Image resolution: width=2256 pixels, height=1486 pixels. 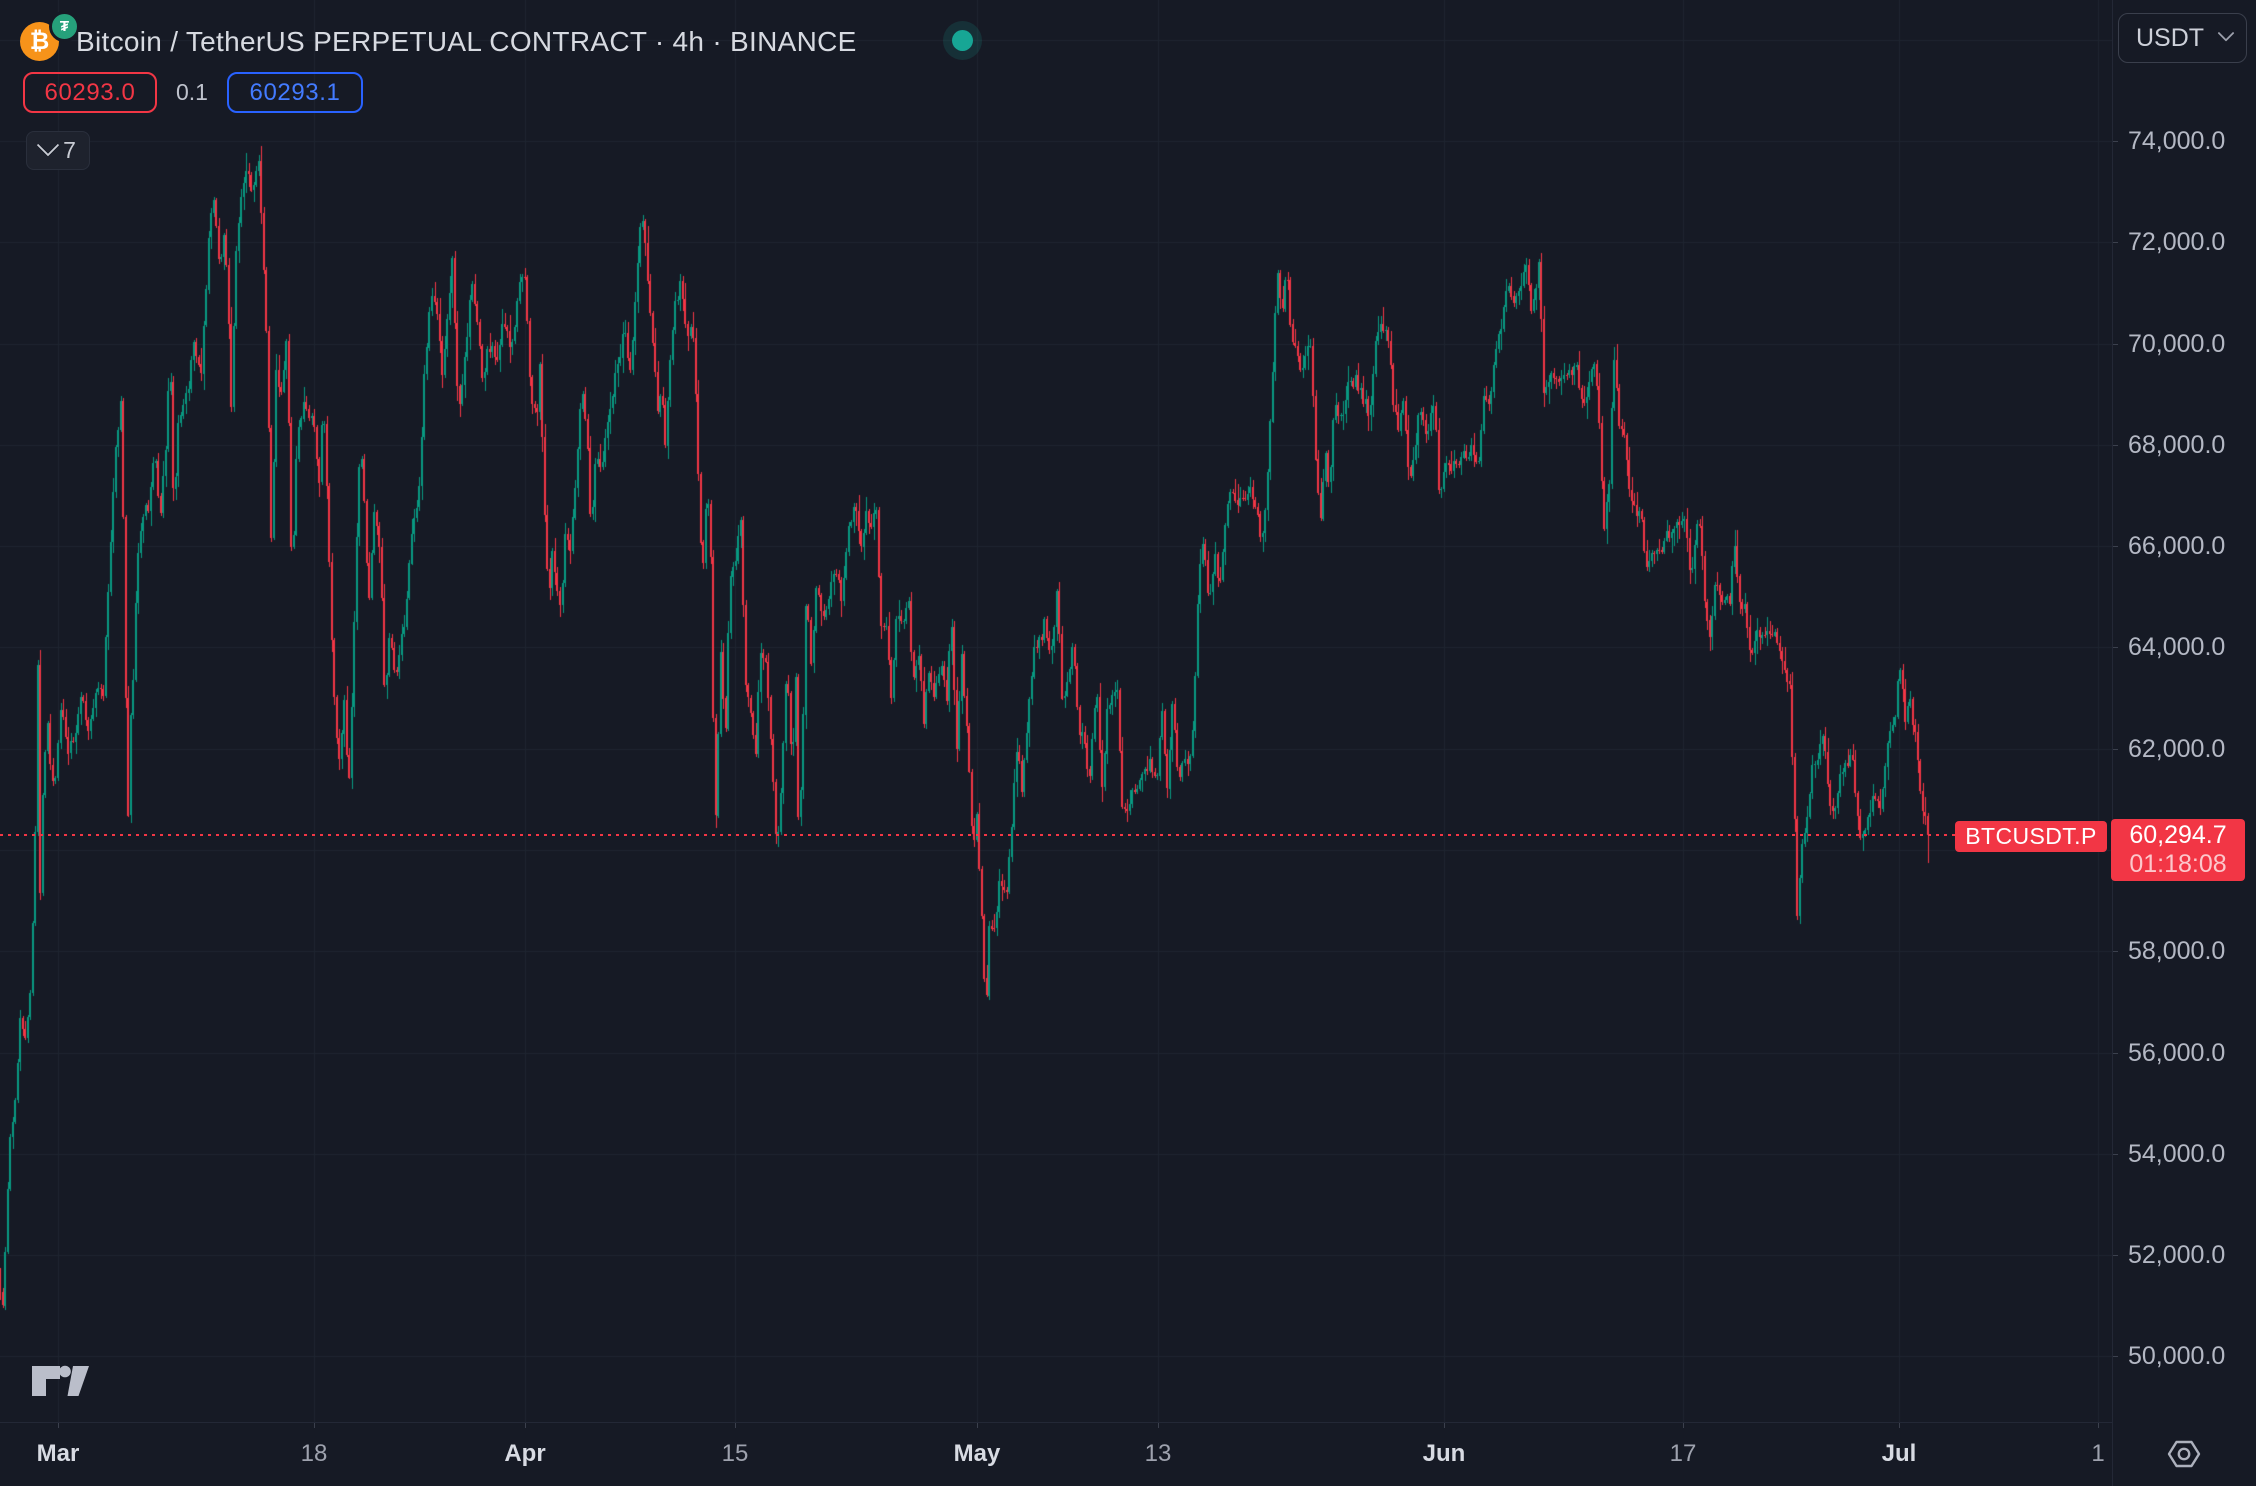 I want to click on price-axis-label: 54,000.0, so click(x=2177, y=1153).